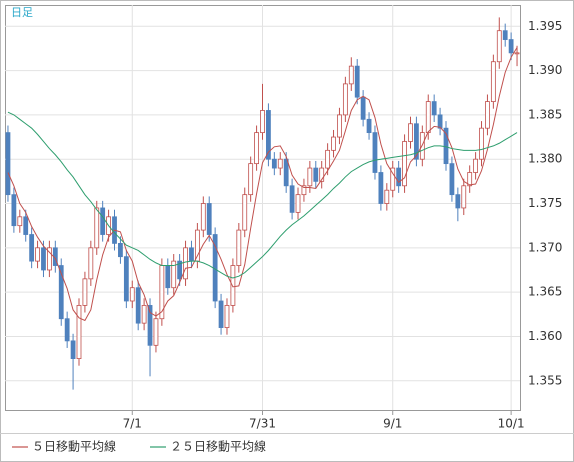  Describe the element at coordinates (262, 424) in the screenshot. I see `x-tick-label: 7/31` at that location.